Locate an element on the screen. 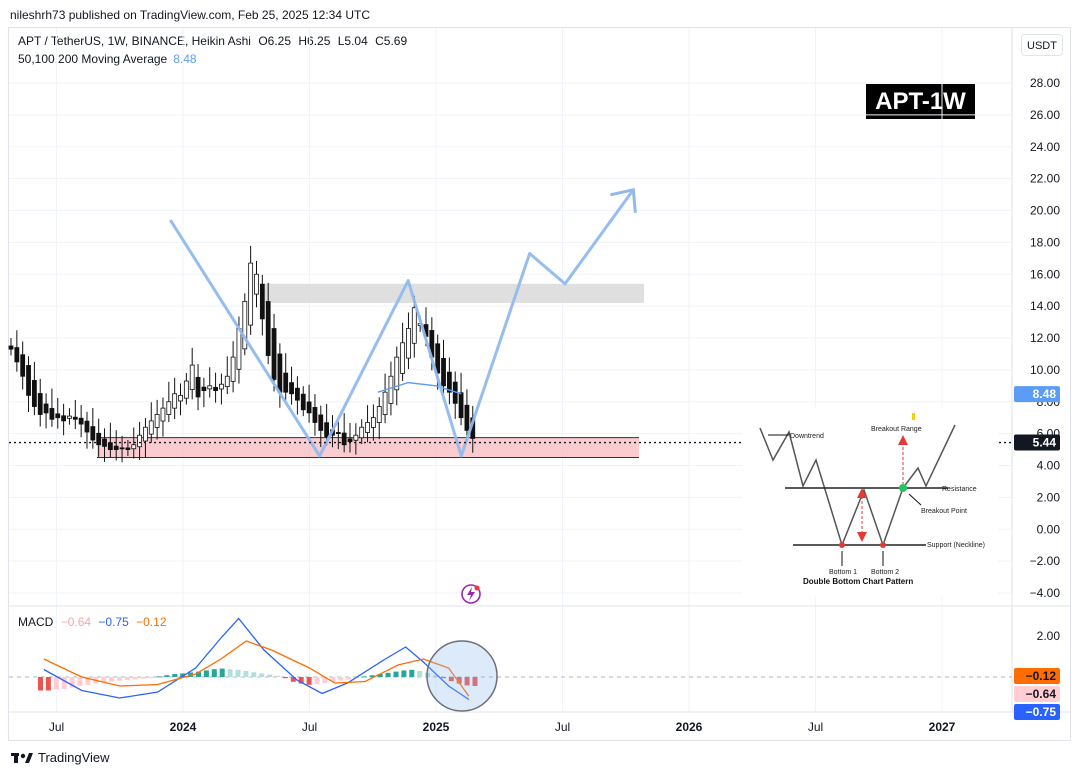 Image resolution: width=1080 pixels, height=777 pixels. macd-legend: MACD −0.64 −0.75 −0.12 is located at coordinates (92, 622).